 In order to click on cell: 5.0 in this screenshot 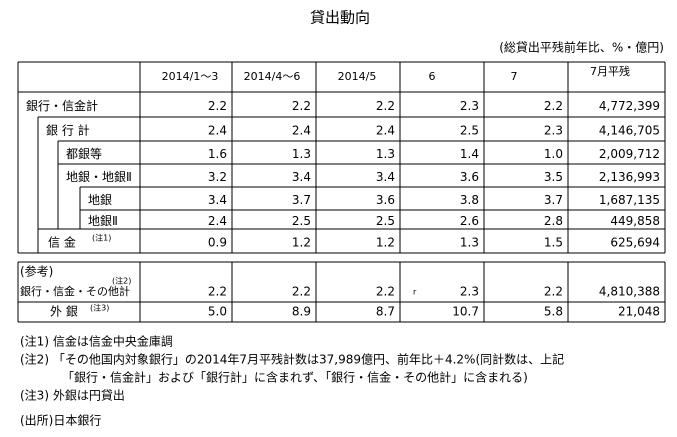, I will do `click(217, 312)`.